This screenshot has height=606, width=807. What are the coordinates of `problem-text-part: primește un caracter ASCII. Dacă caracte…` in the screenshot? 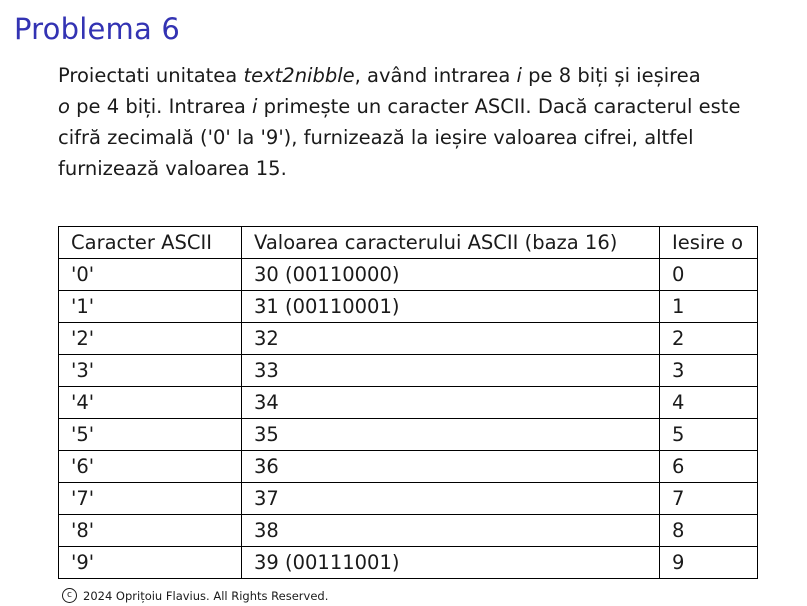 It's located at (399, 137).